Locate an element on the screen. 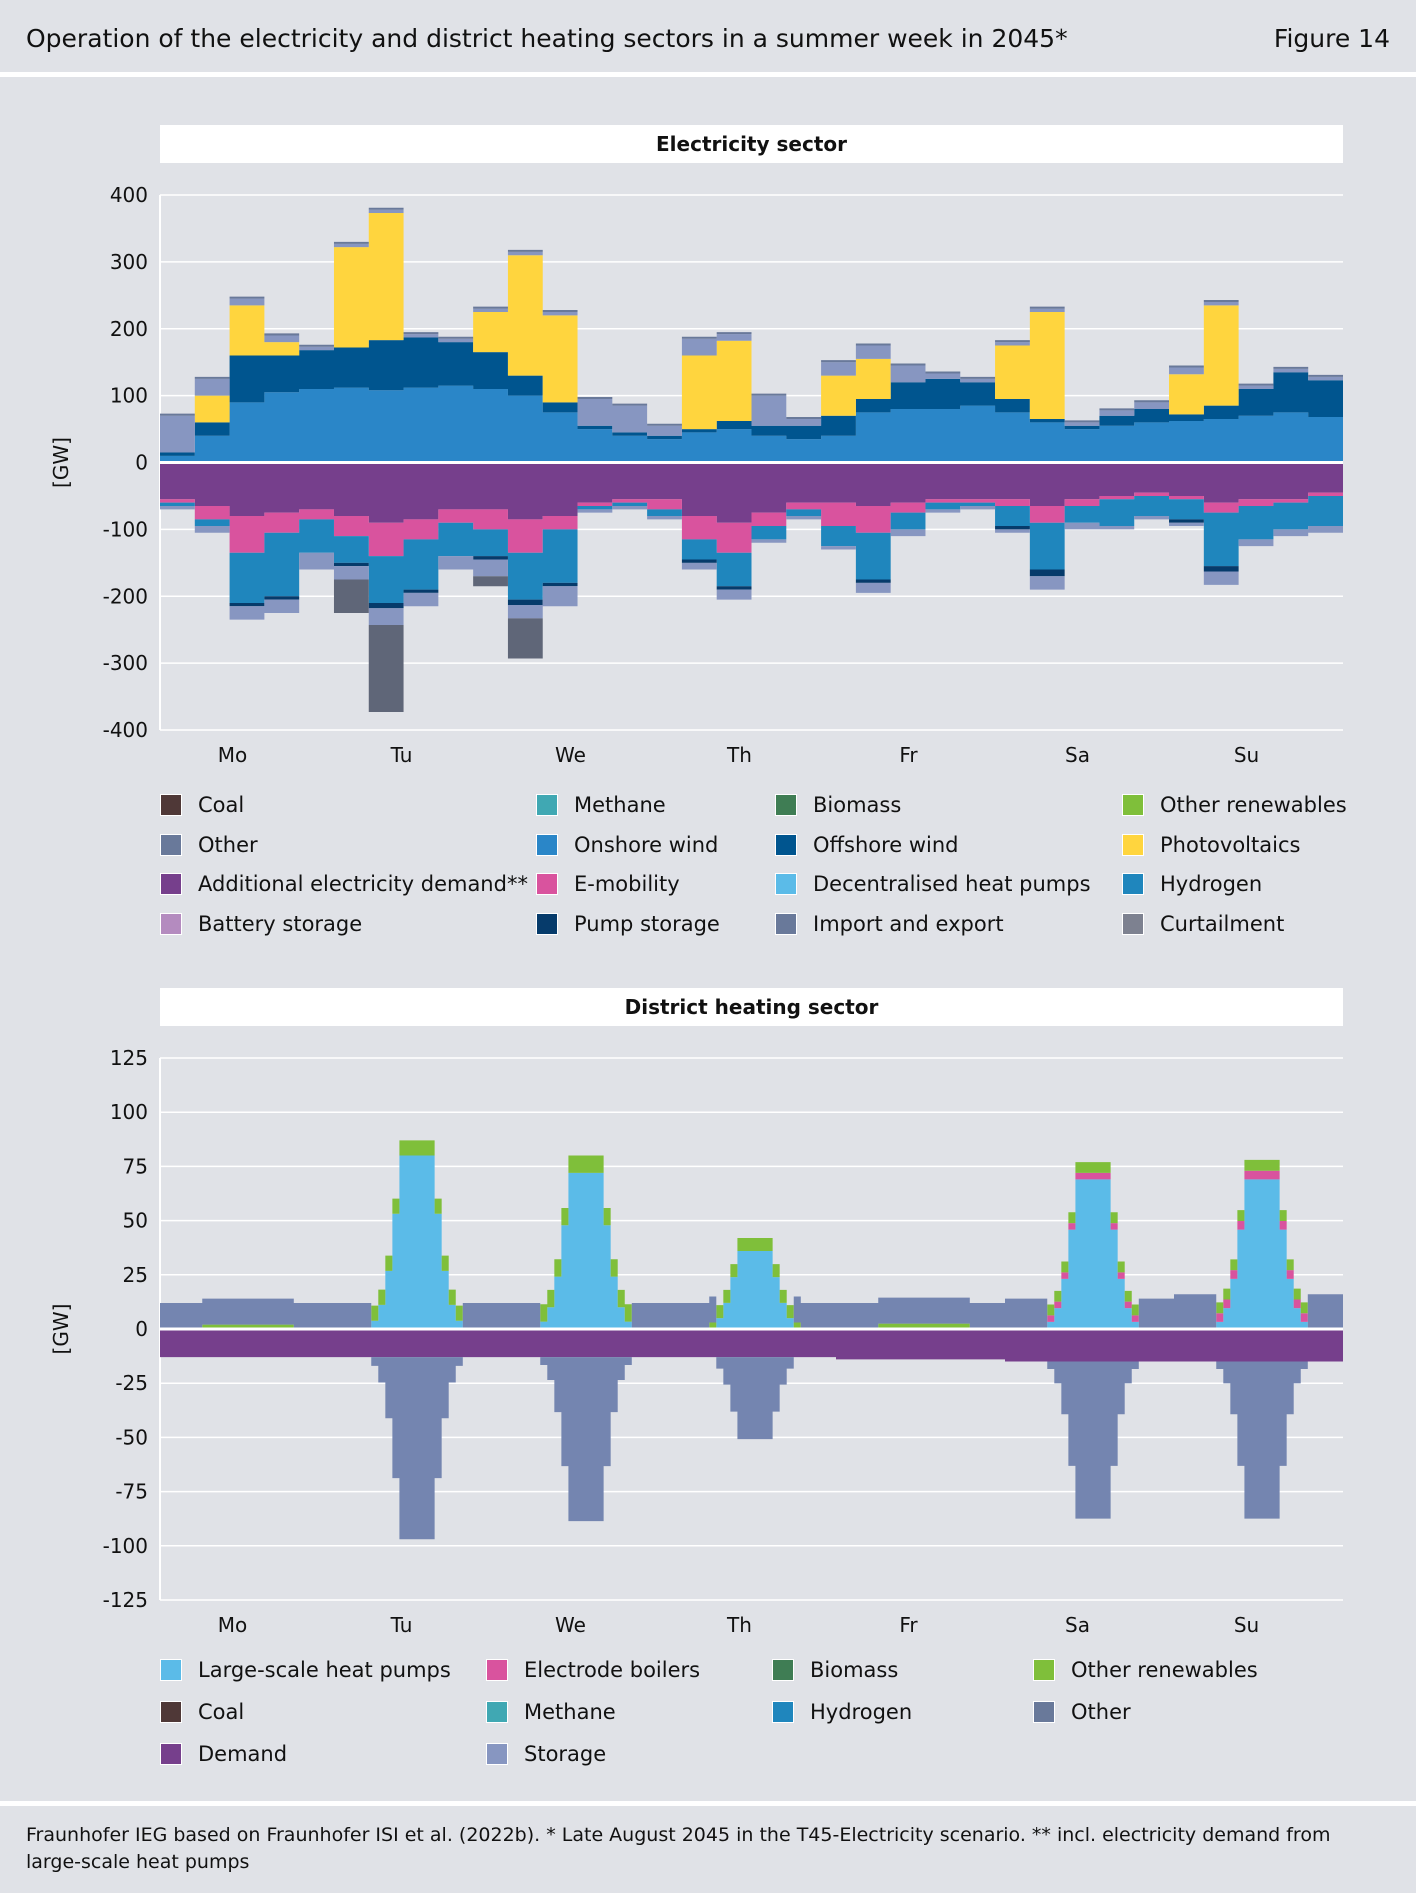  legend-item: Biomass is located at coordinates (838, 805).